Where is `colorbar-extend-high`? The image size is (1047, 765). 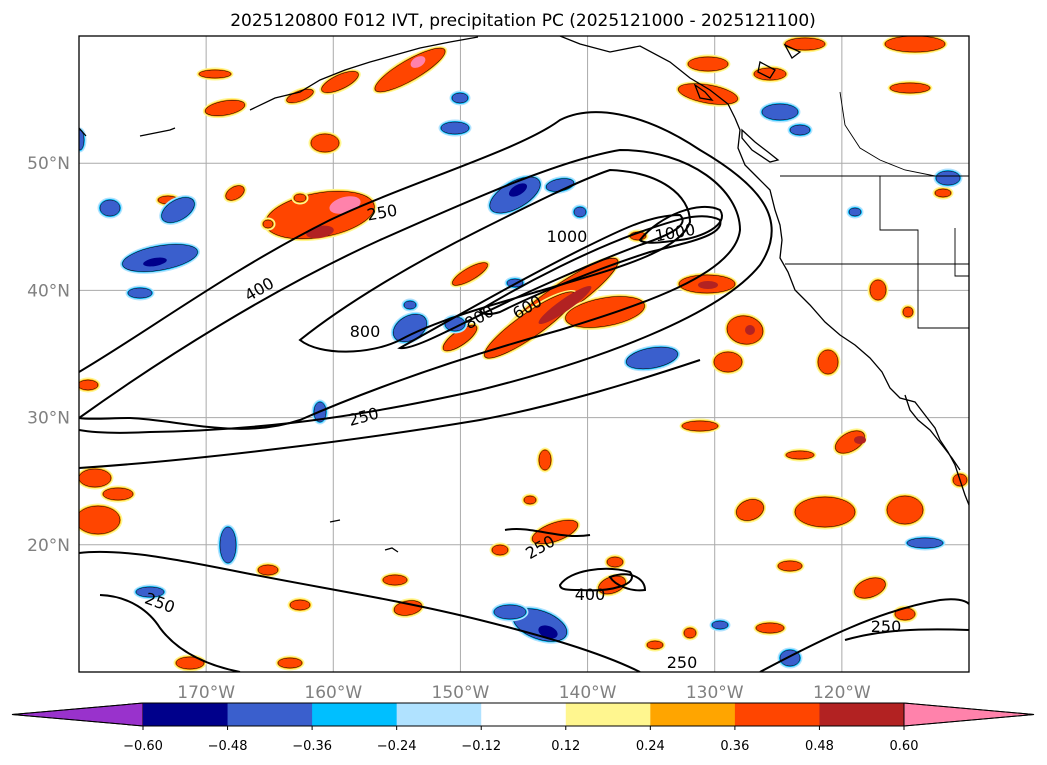 colorbar-extend-high is located at coordinates (969, 714).